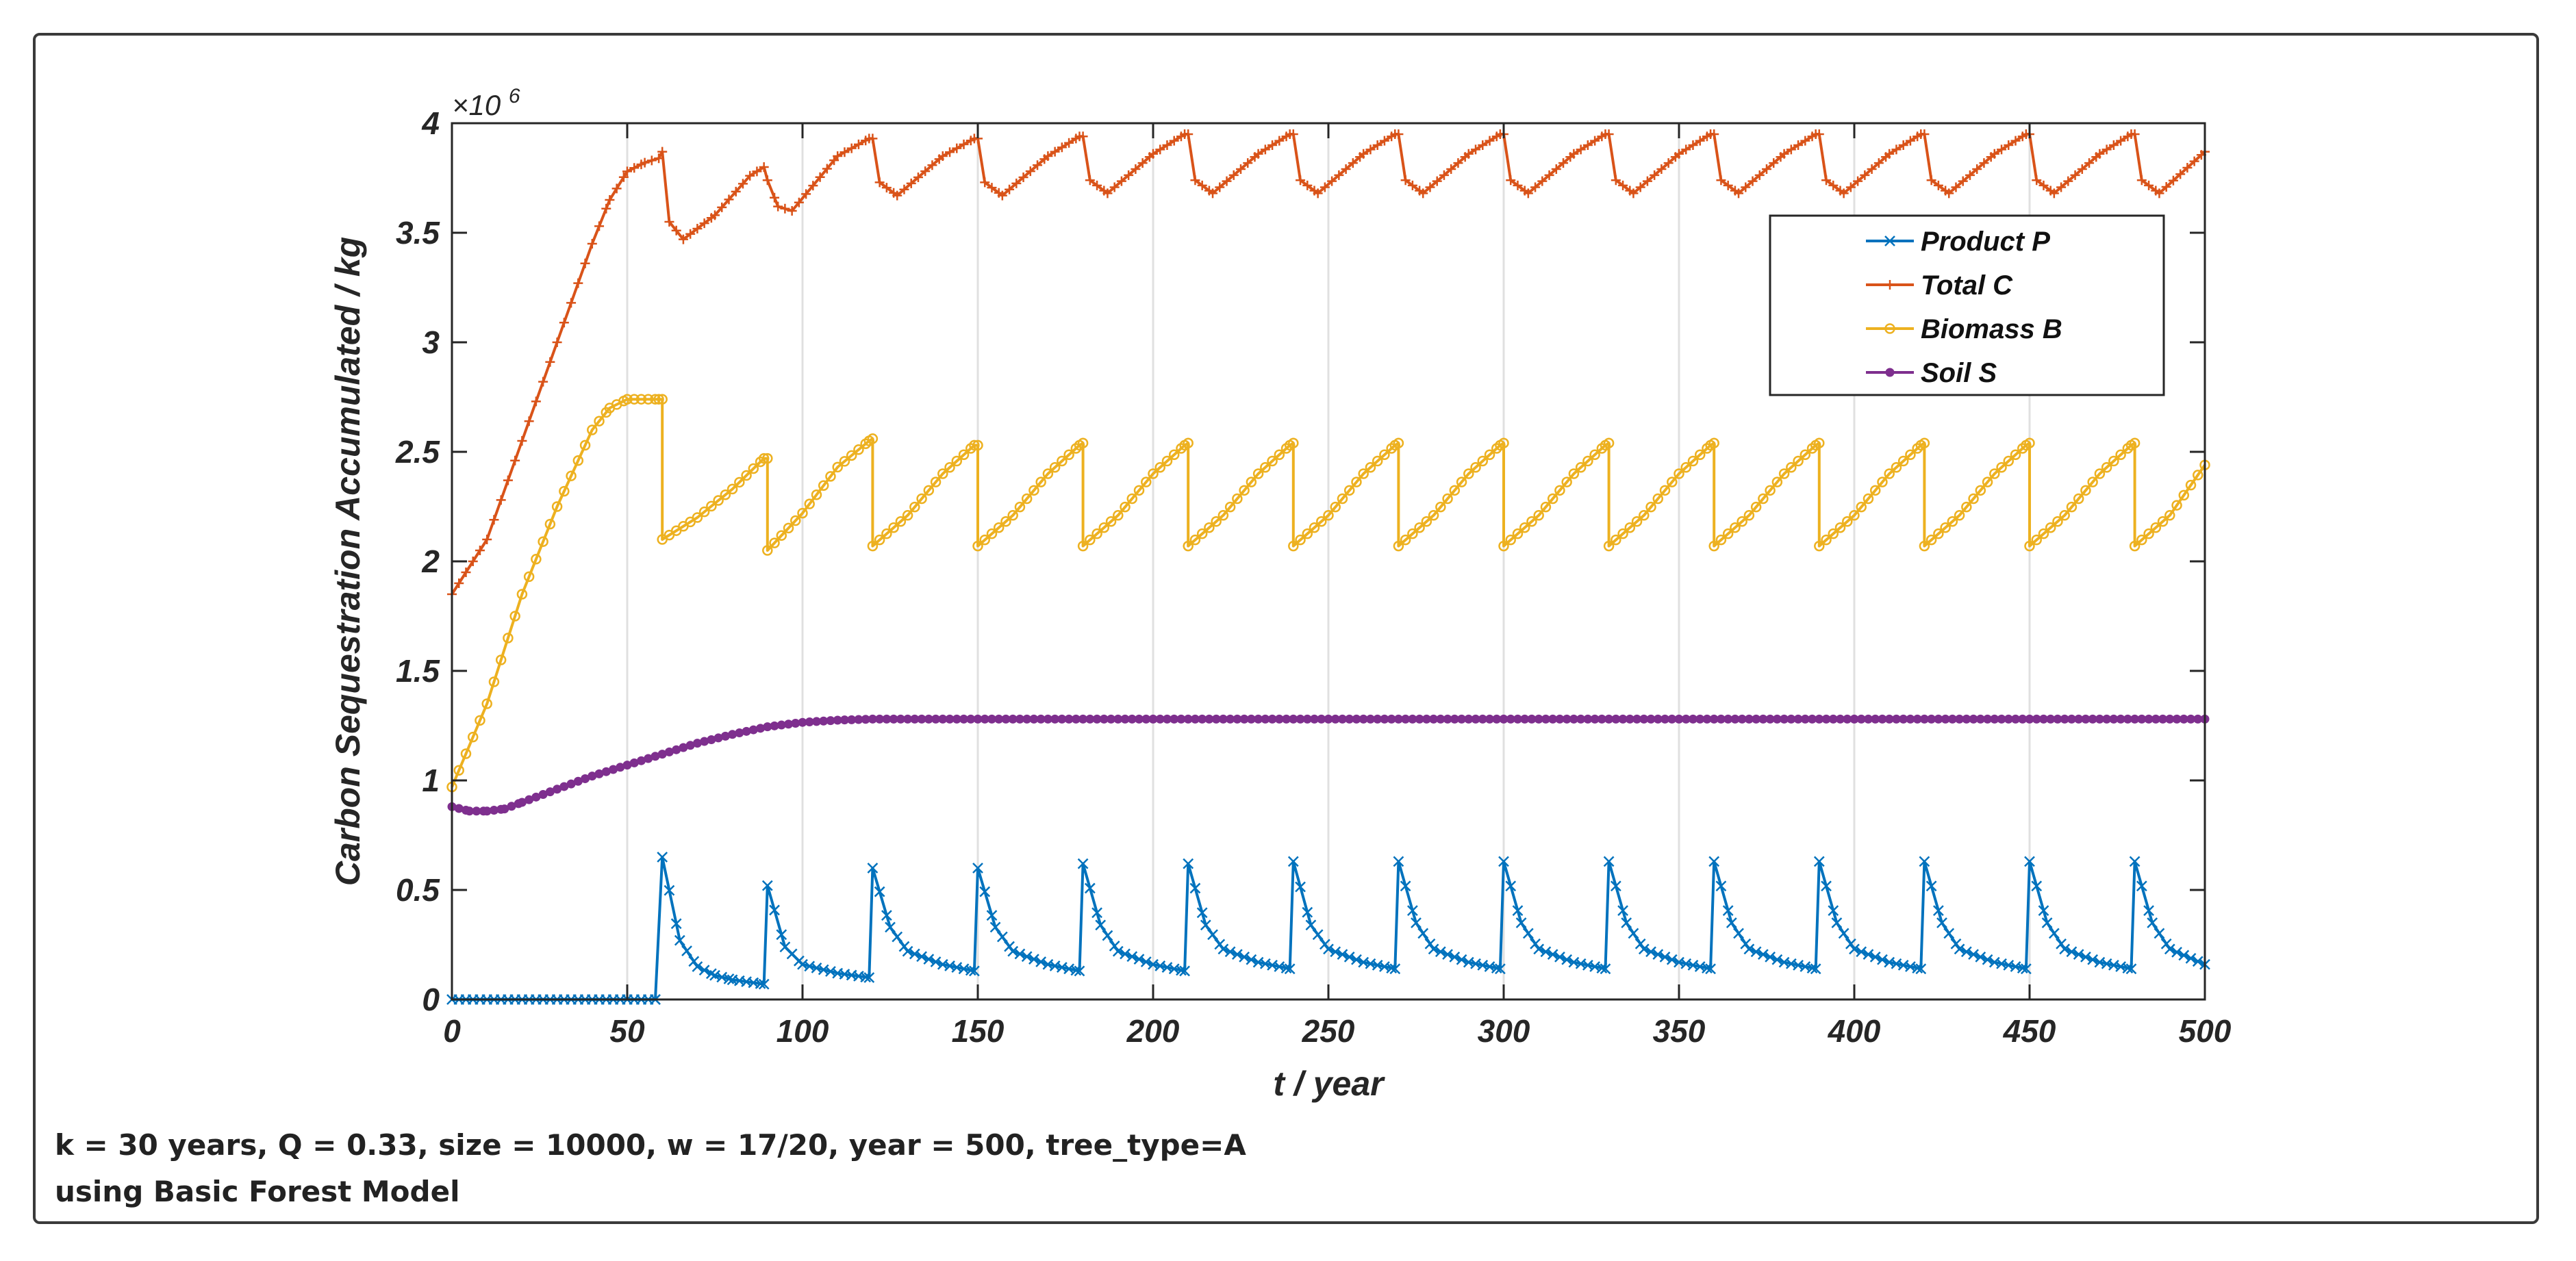 The image size is (2576, 1261). I want to click on series-soil-s, so click(1328, 765).